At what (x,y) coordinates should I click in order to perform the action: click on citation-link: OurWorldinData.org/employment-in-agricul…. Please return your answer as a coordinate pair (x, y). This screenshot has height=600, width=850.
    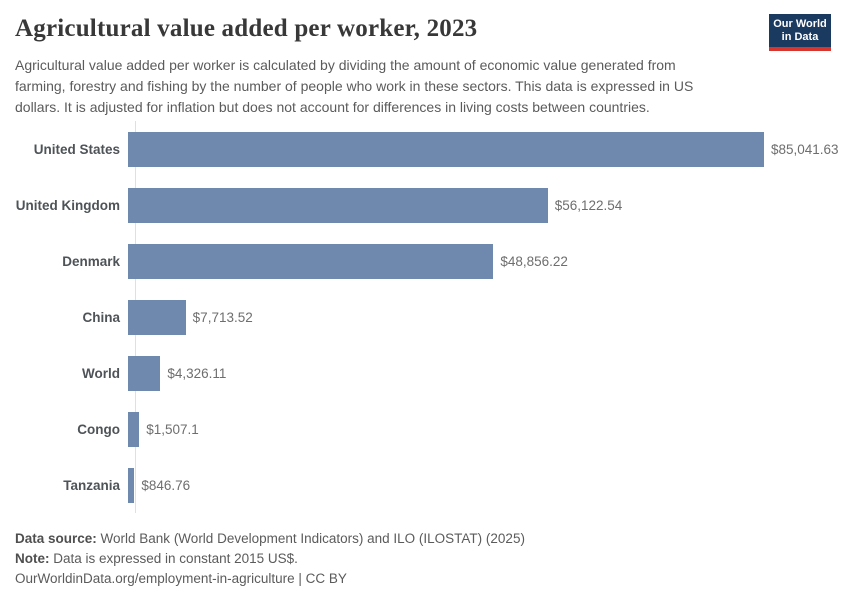
    Looking at the image, I should click on (155, 578).